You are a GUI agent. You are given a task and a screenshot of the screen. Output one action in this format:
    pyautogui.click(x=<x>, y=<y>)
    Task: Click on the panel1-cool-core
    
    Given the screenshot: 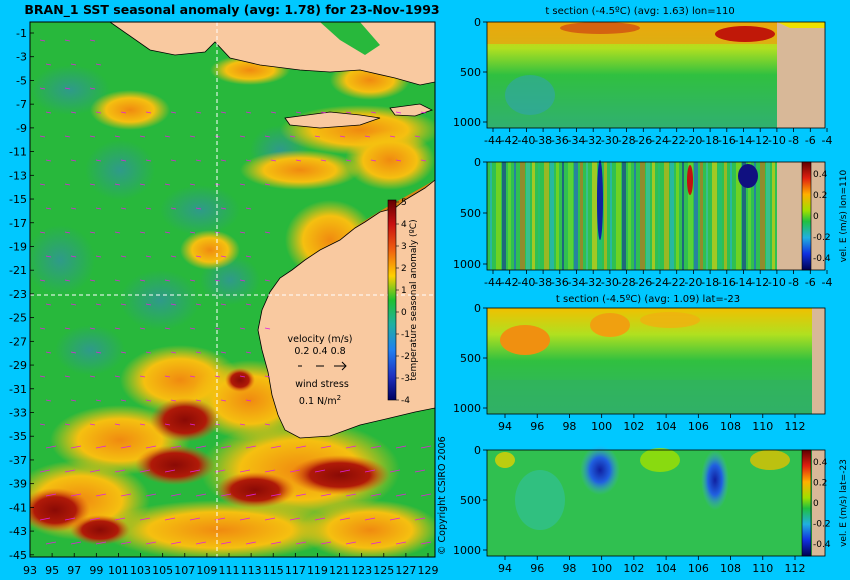 What is the action you would take?
    pyautogui.click(x=530, y=95)
    